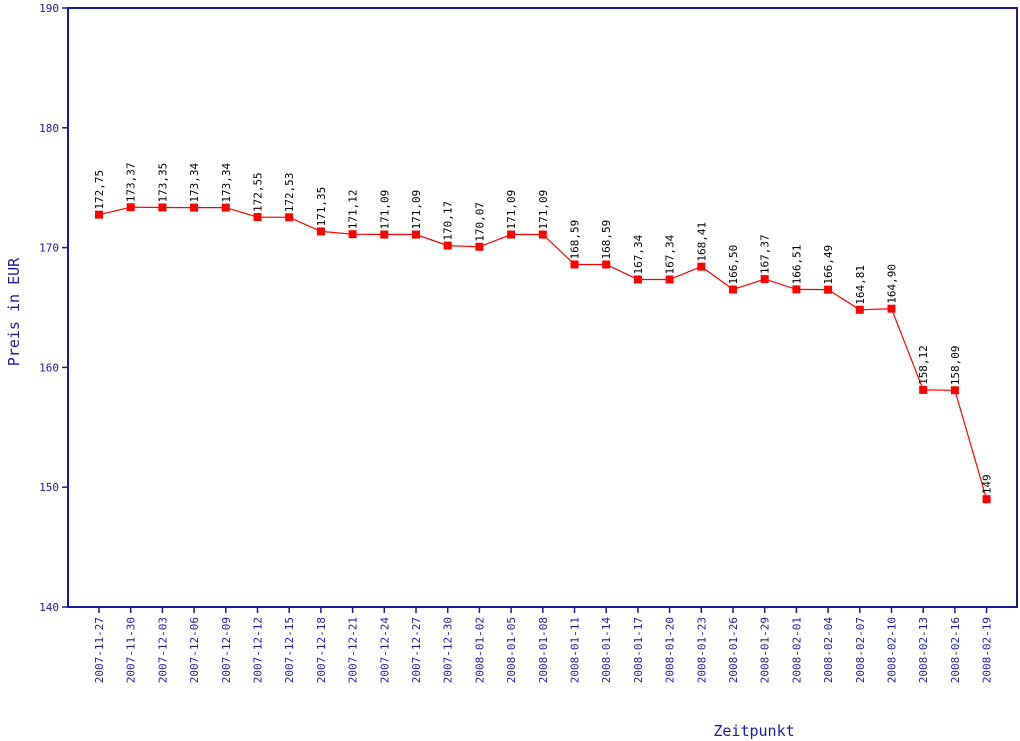 This screenshot has height=741, width=1020. Describe the element at coordinates (765, 650) in the screenshot. I see `x-tick-label: 2008-01-29` at that location.